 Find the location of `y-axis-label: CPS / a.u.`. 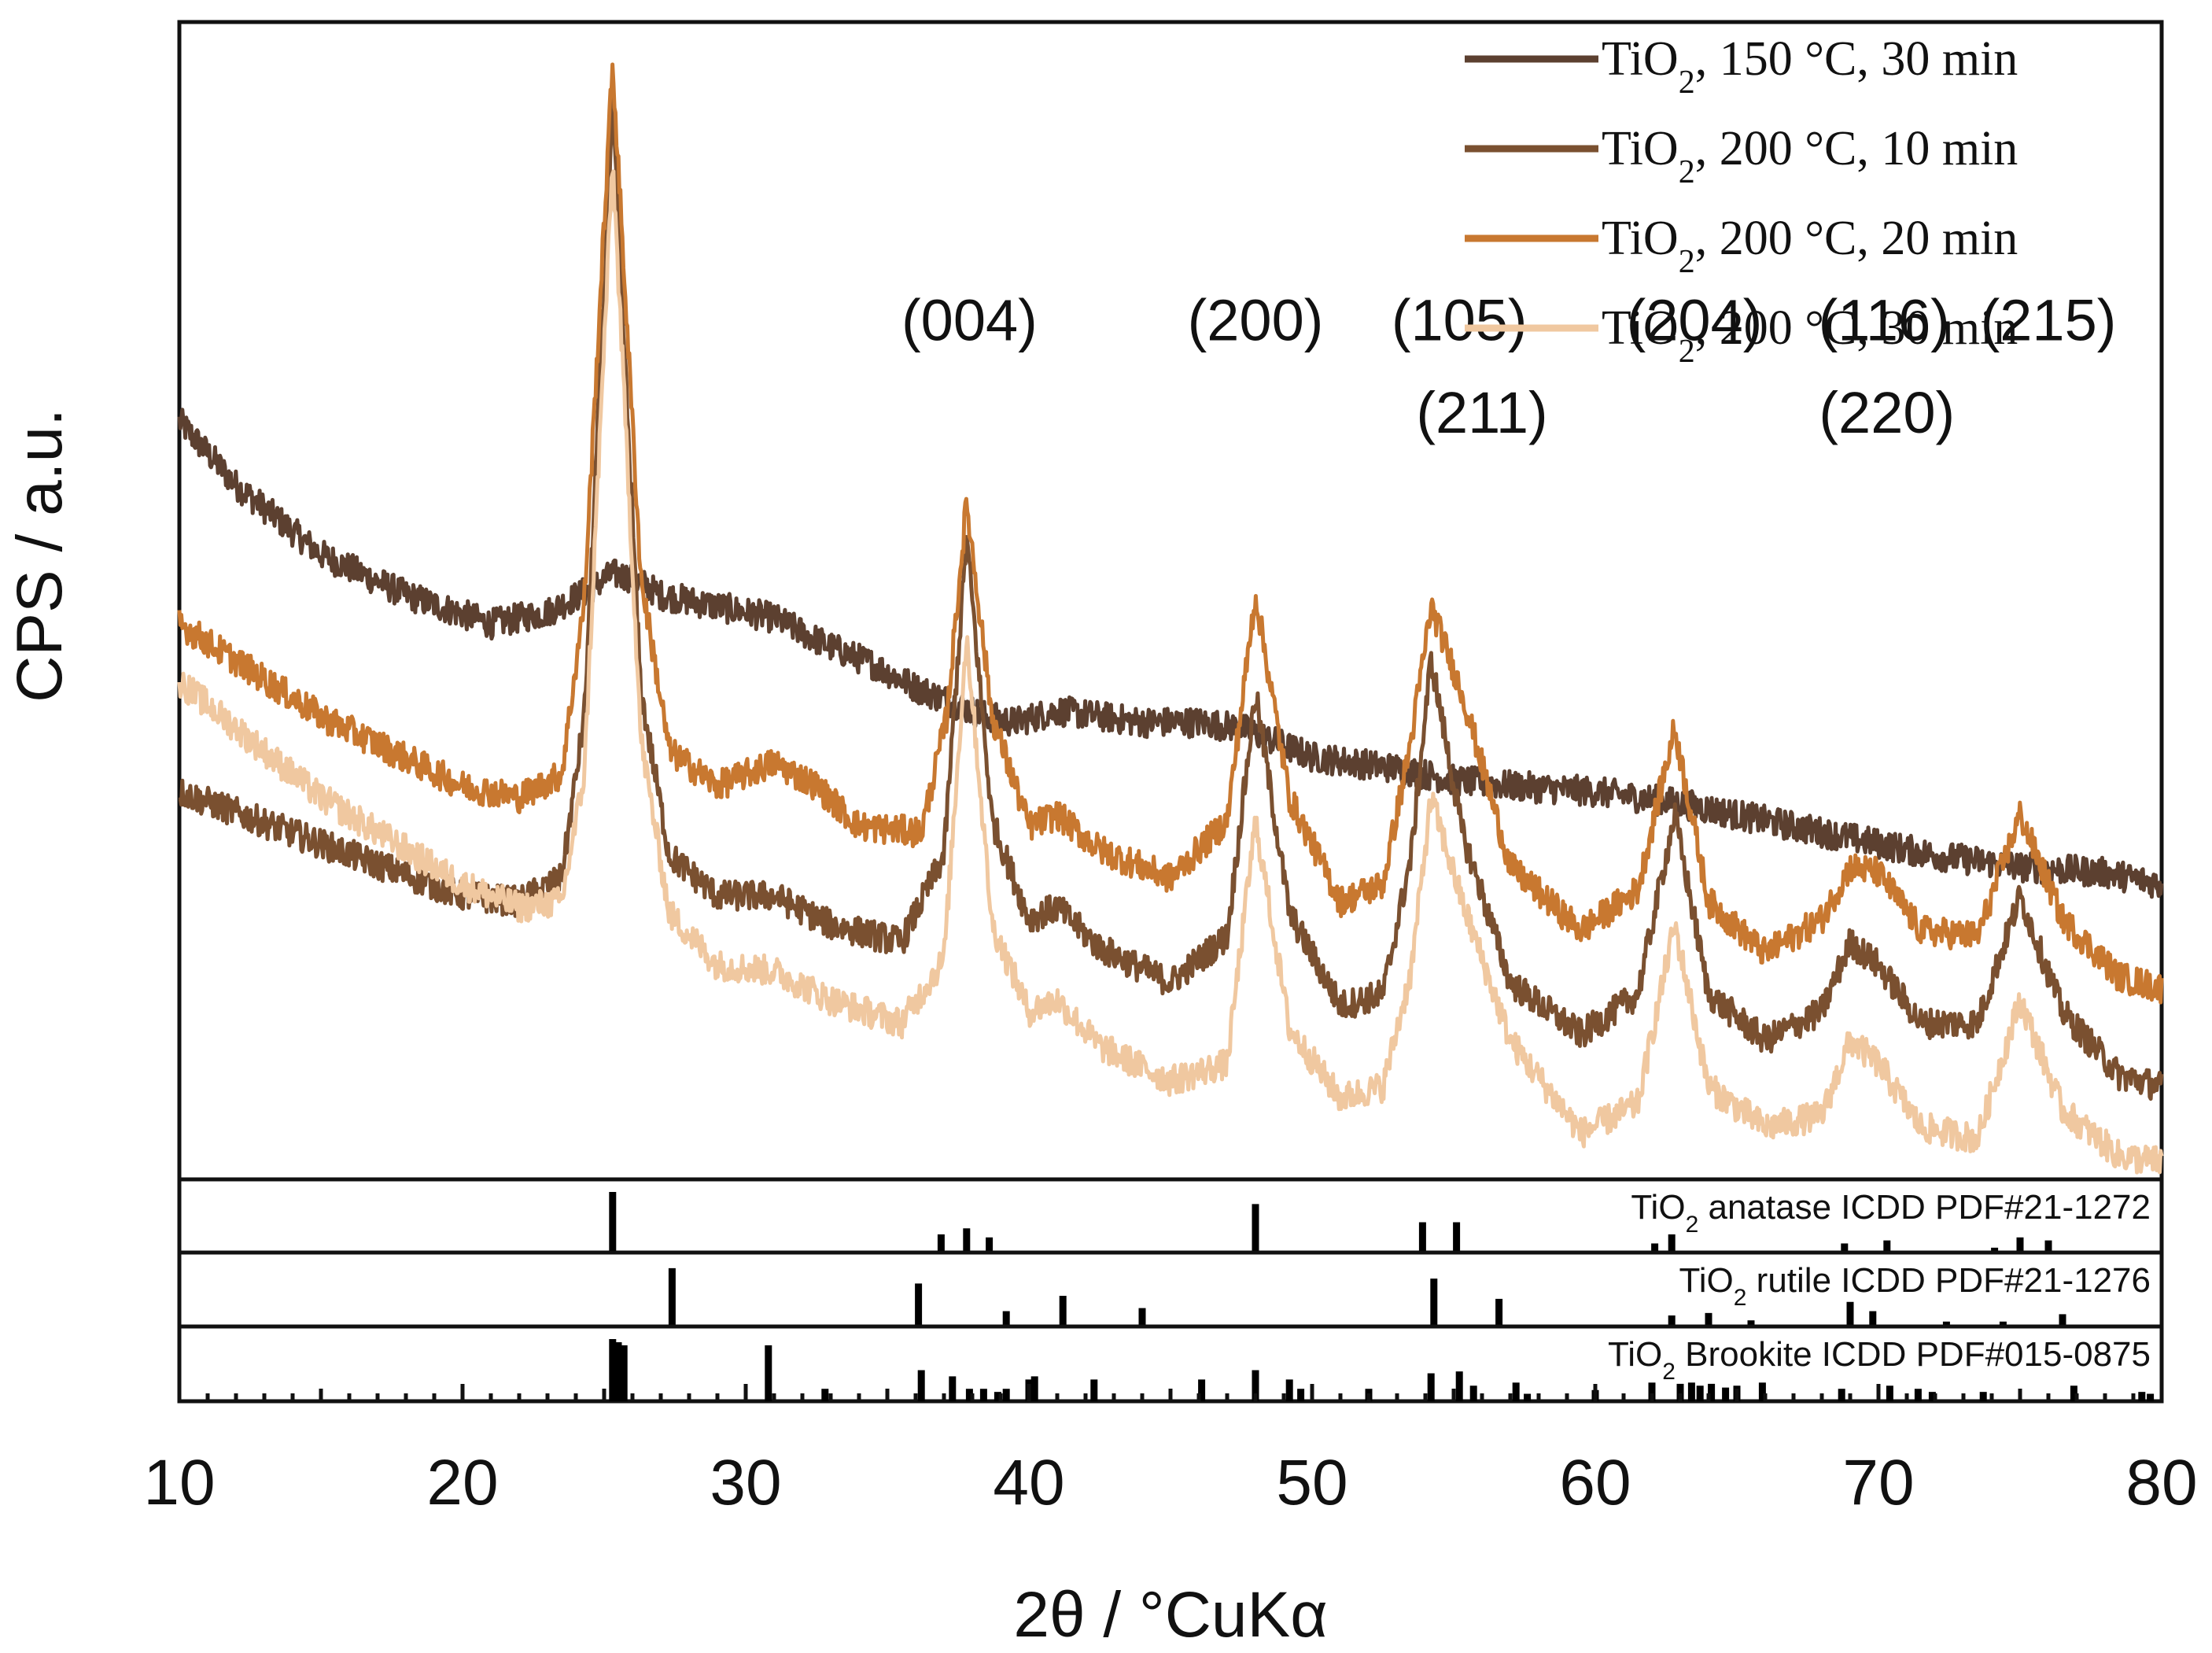

y-axis-label: CPS / a.u. is located at coordinates (40, 555).